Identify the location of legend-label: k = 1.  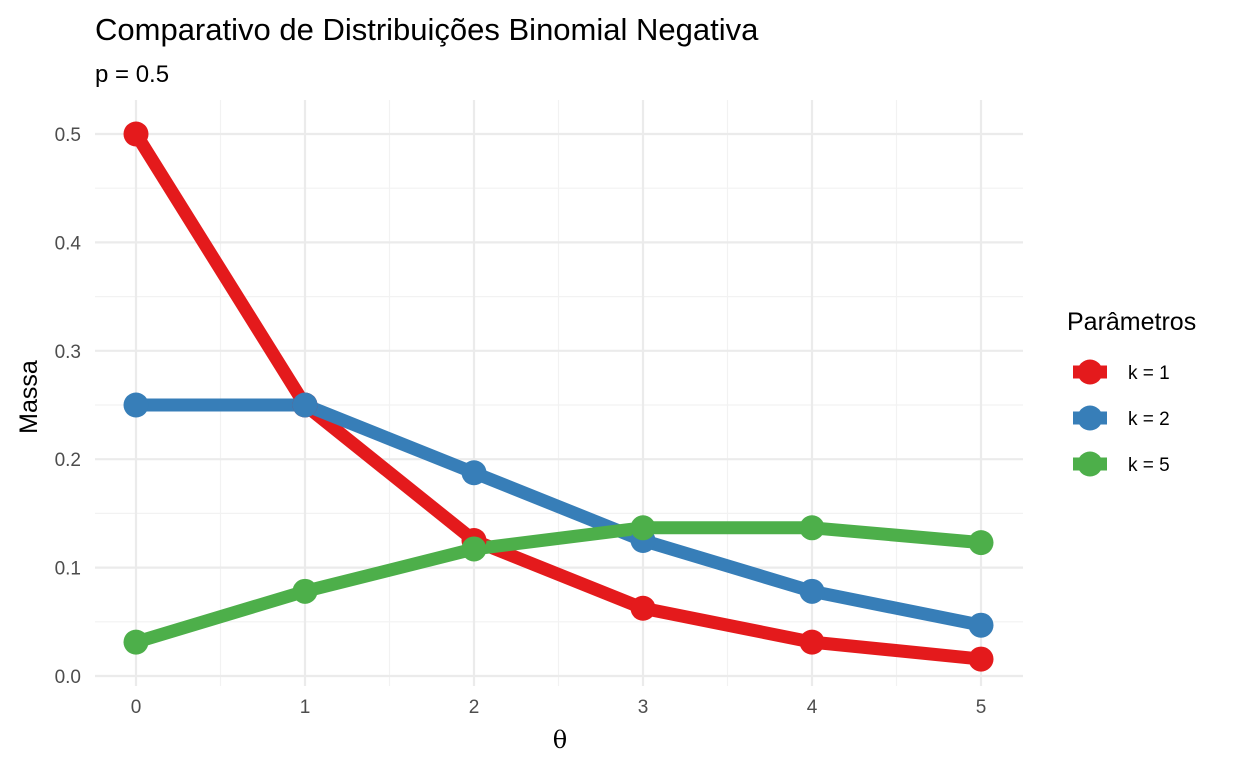
(1149, 373).